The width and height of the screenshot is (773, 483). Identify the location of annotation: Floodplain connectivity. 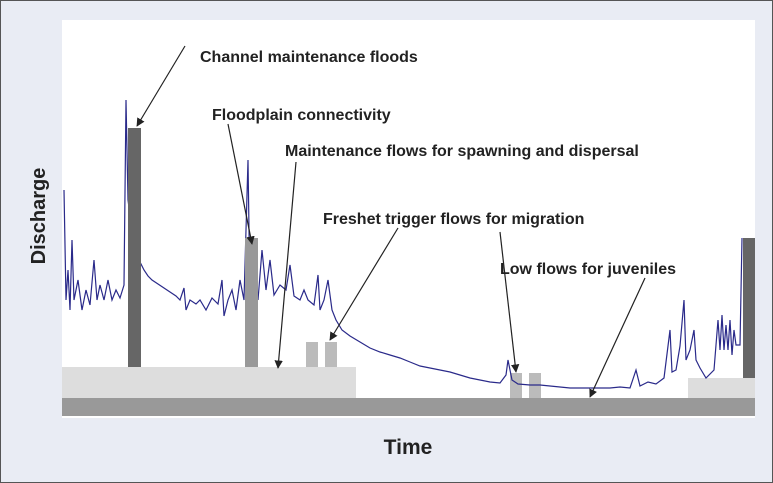
(301, 115).